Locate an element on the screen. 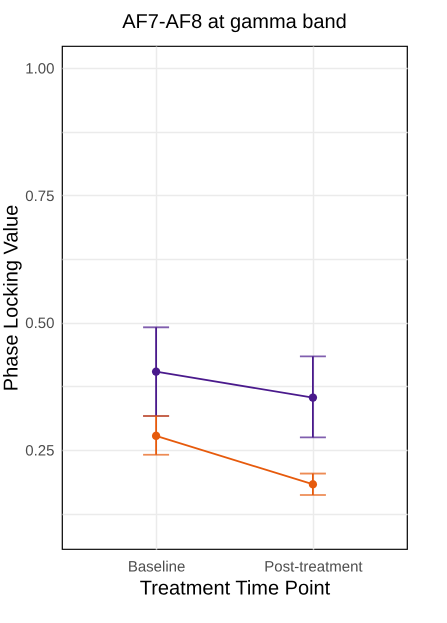 The width and height of the screenshot is (447, 623). y-tick-label: 0.25 is located at coordinates (39, 451).